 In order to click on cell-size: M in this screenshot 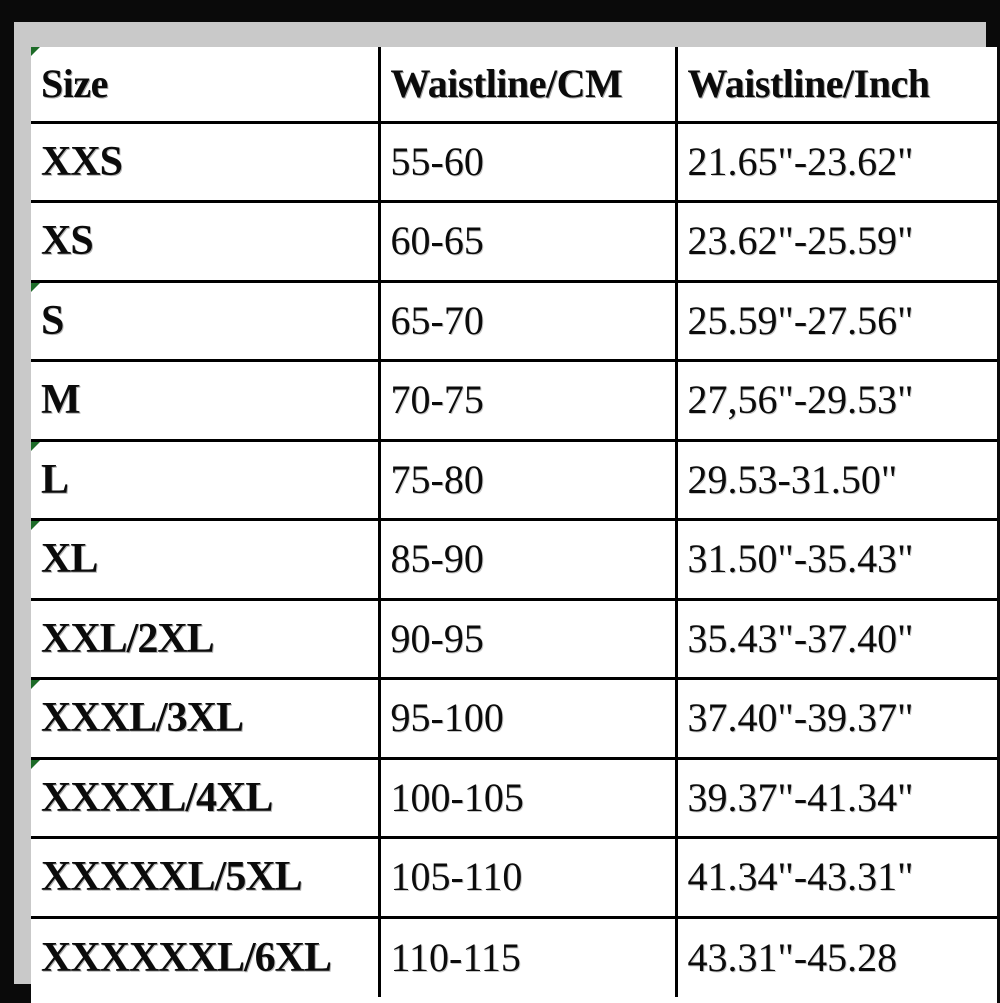, I will do `click(206, 401)`.